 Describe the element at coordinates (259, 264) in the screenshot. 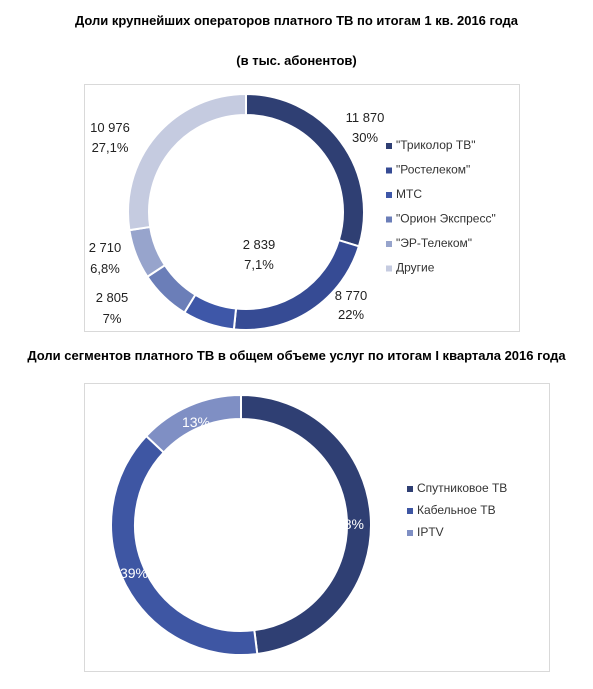

I see `chart1-percent-label-2: 7,1%` at that location.